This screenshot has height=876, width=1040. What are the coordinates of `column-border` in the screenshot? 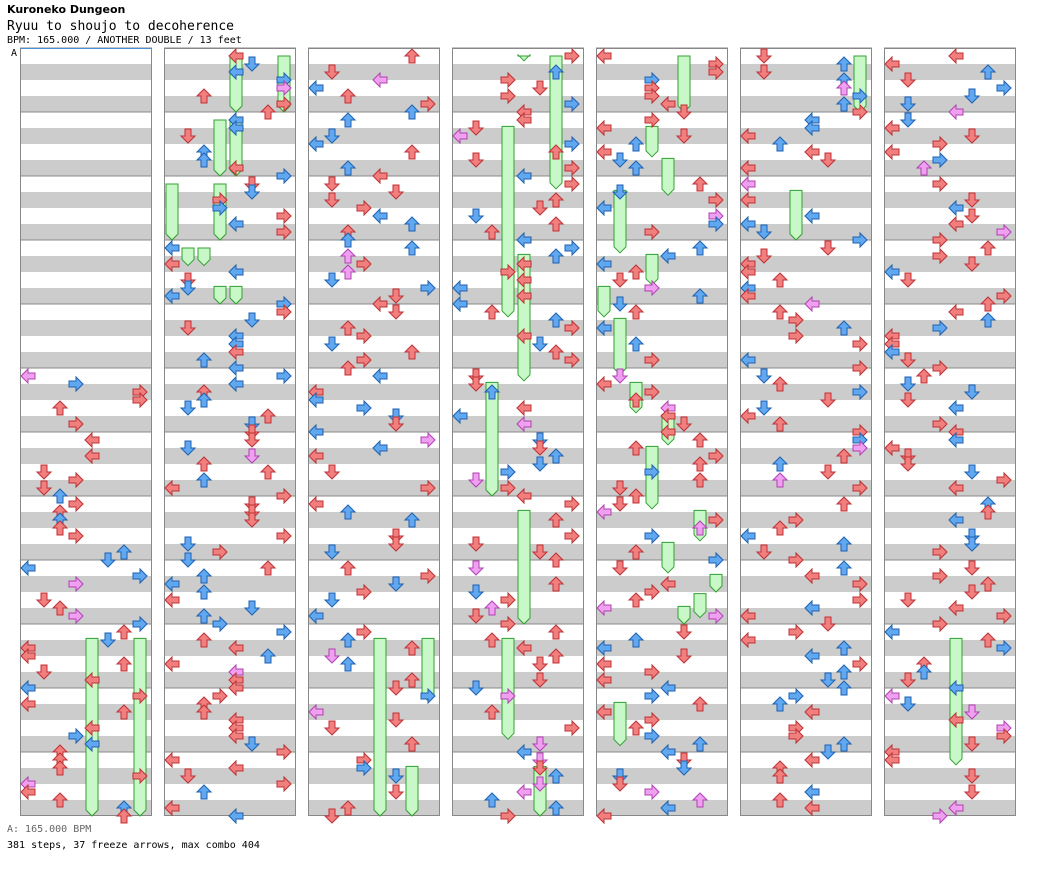 It's located at (662, 432).